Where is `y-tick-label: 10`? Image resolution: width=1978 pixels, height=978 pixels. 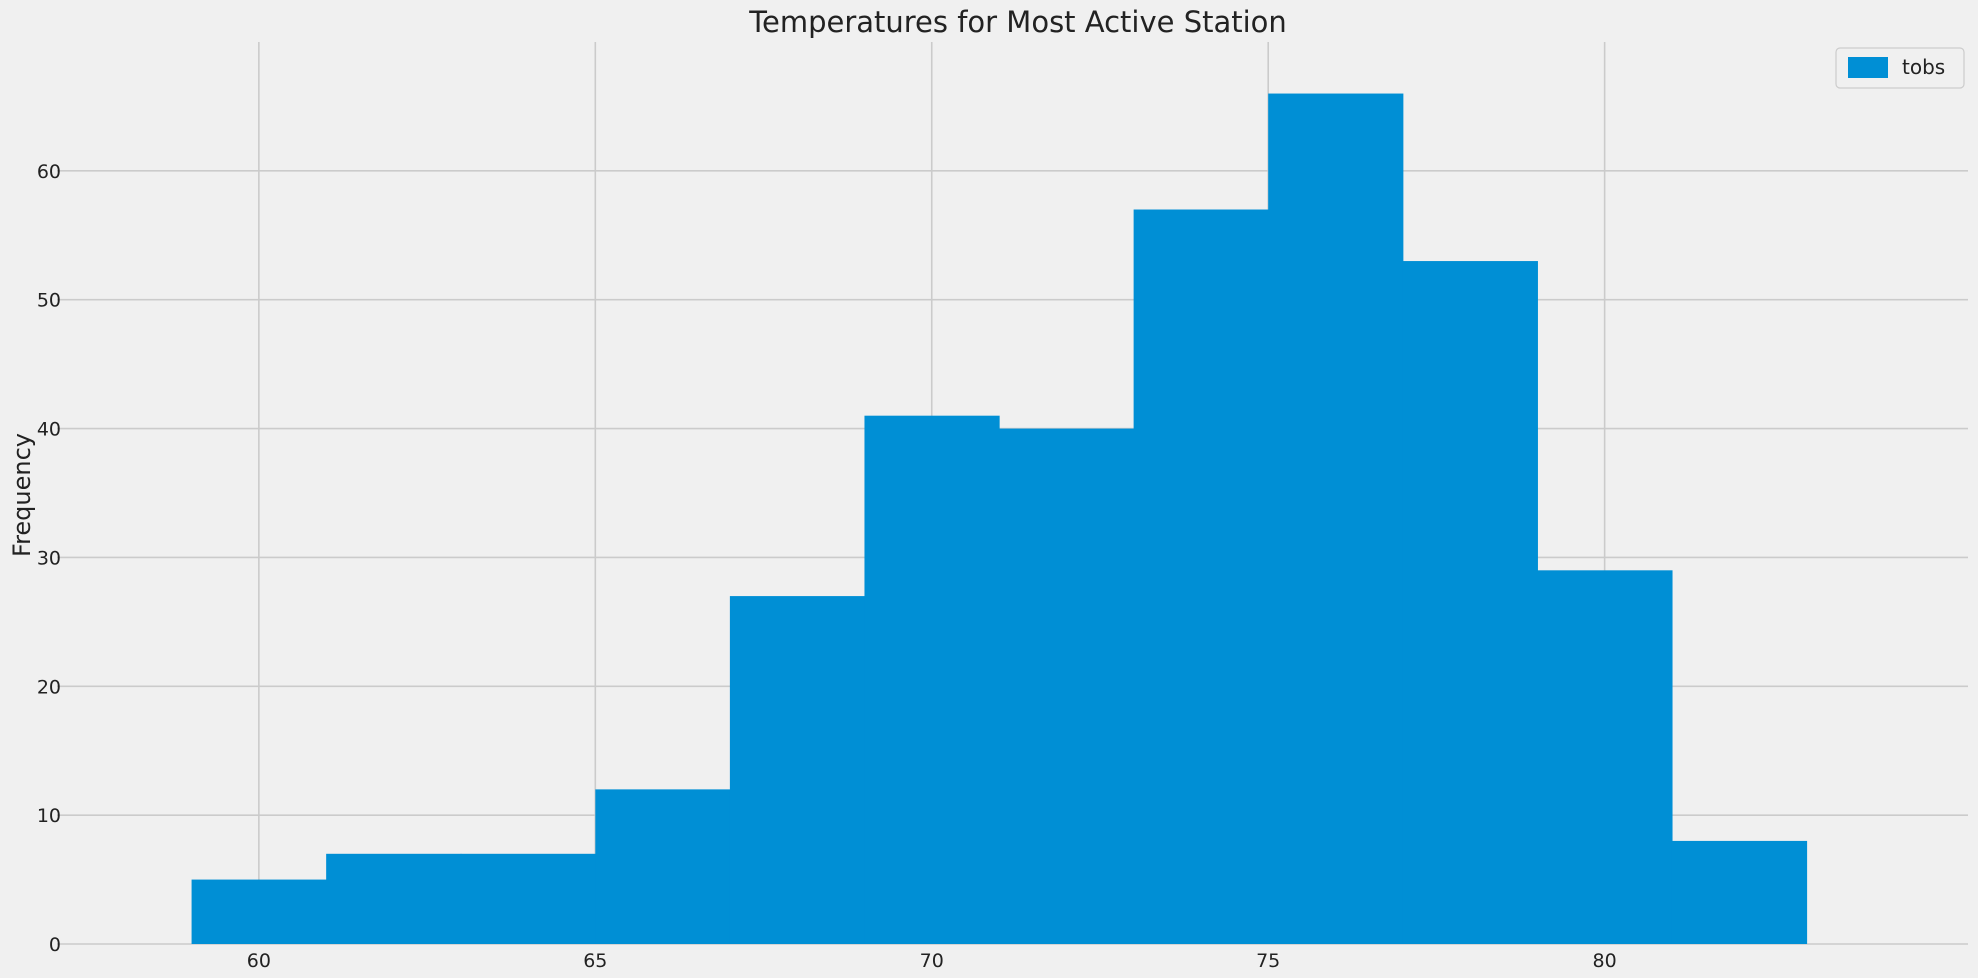 y-tick-label: 10 is located at coordinates (49, 816).